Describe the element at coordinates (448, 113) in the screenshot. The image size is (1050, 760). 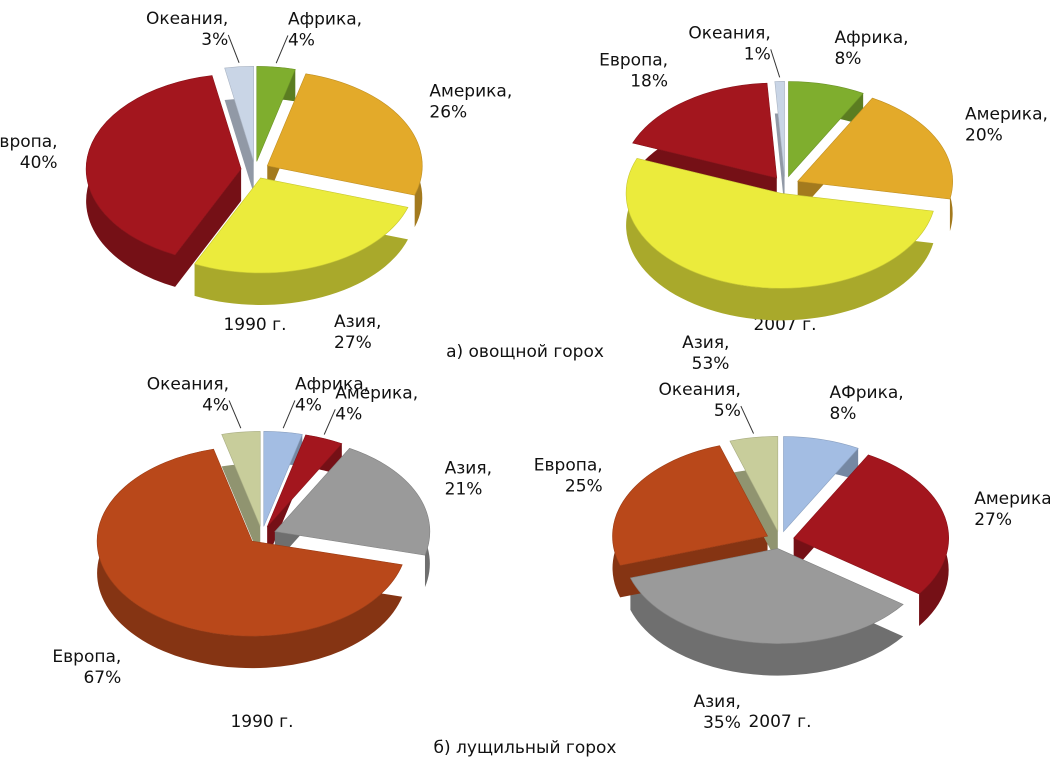
I see `slice-value-label: 26%` at that location.